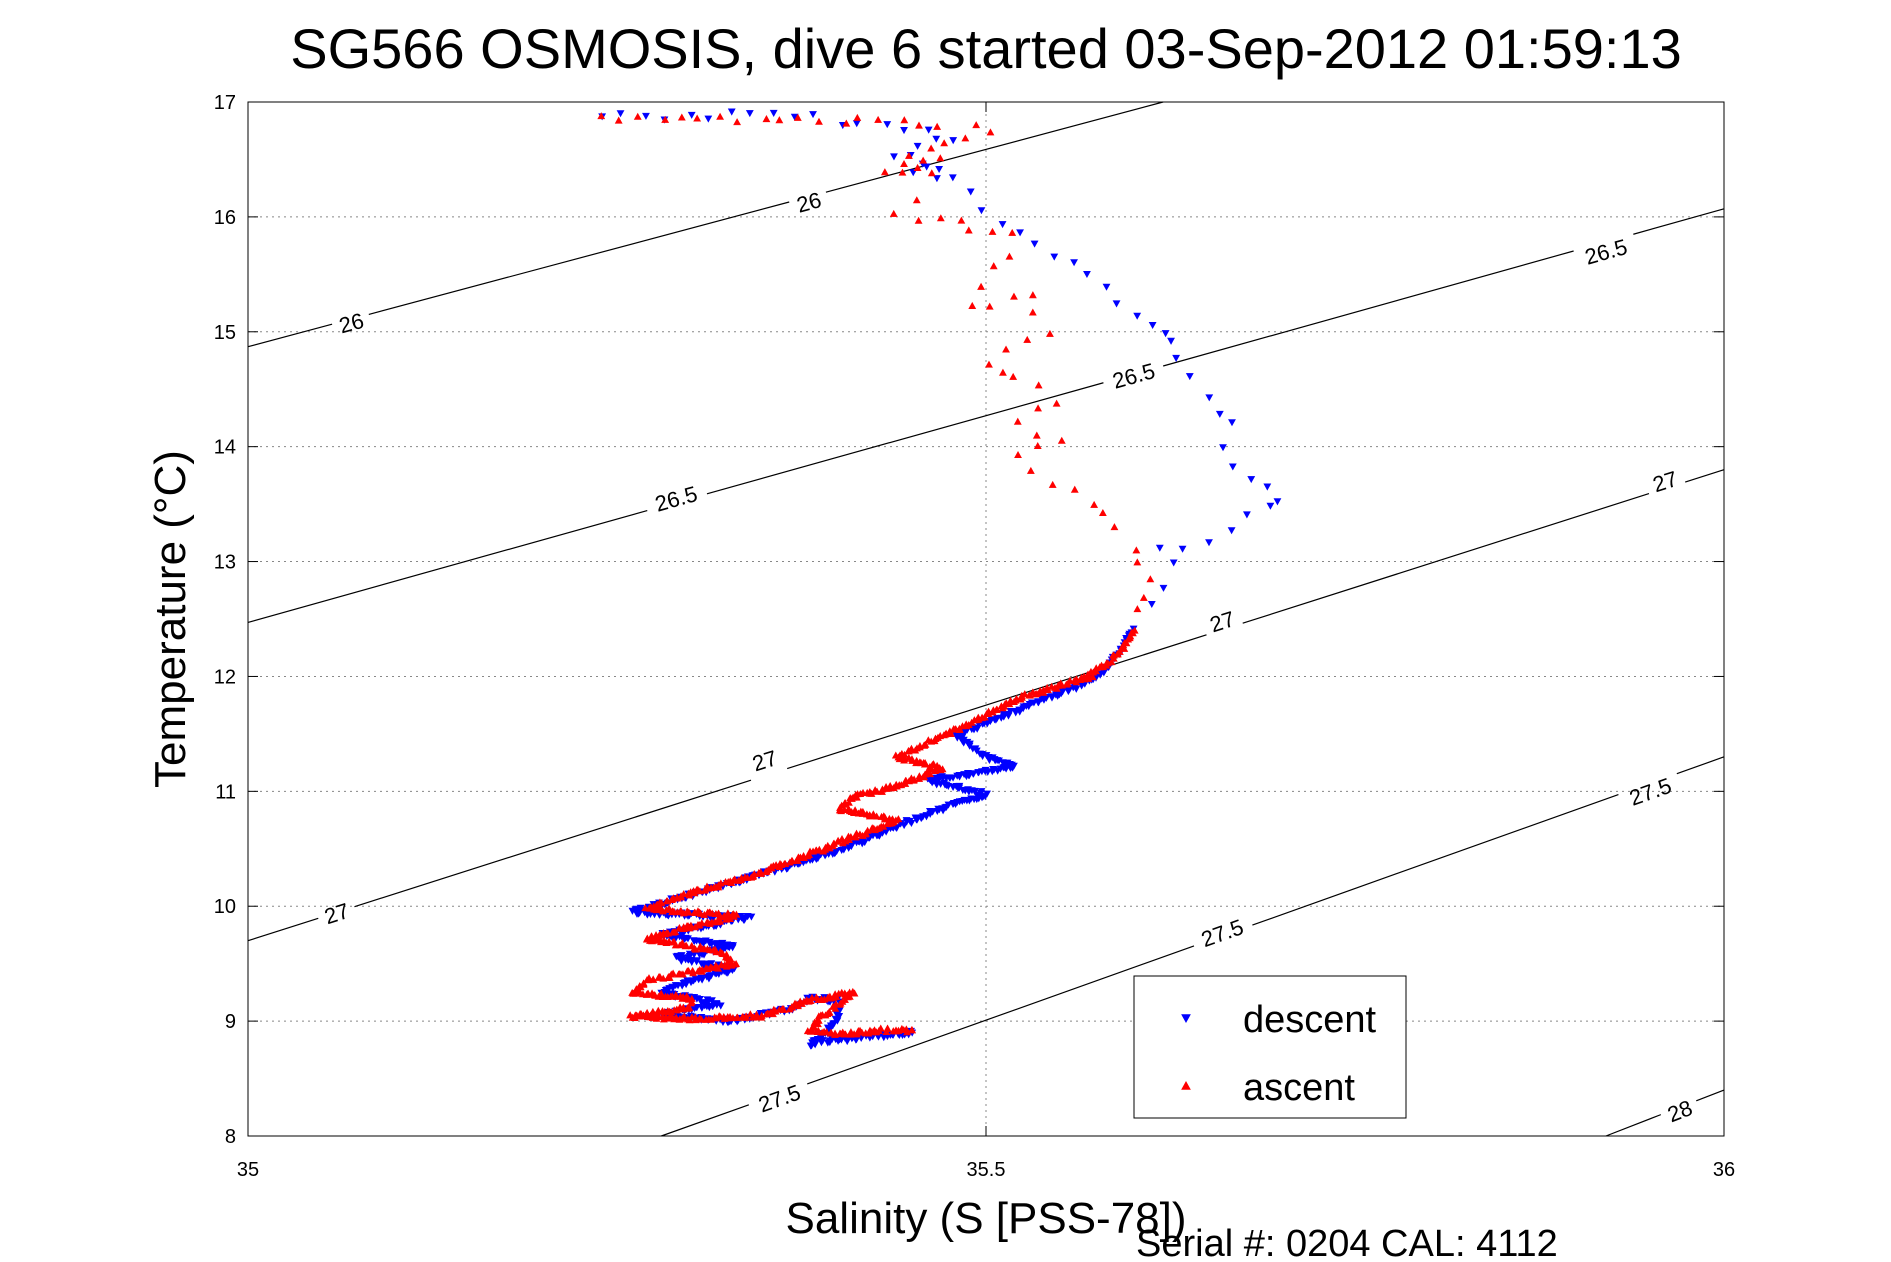 The image size is (1891, 1262). I want to click on y-tick-label: 16, so click(225, 218).